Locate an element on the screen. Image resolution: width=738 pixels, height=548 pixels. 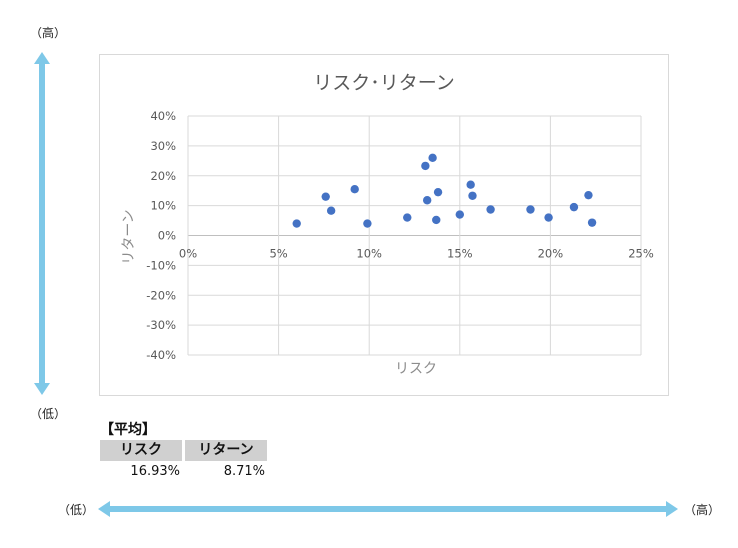
data-points is located at coordinates (444, 190).